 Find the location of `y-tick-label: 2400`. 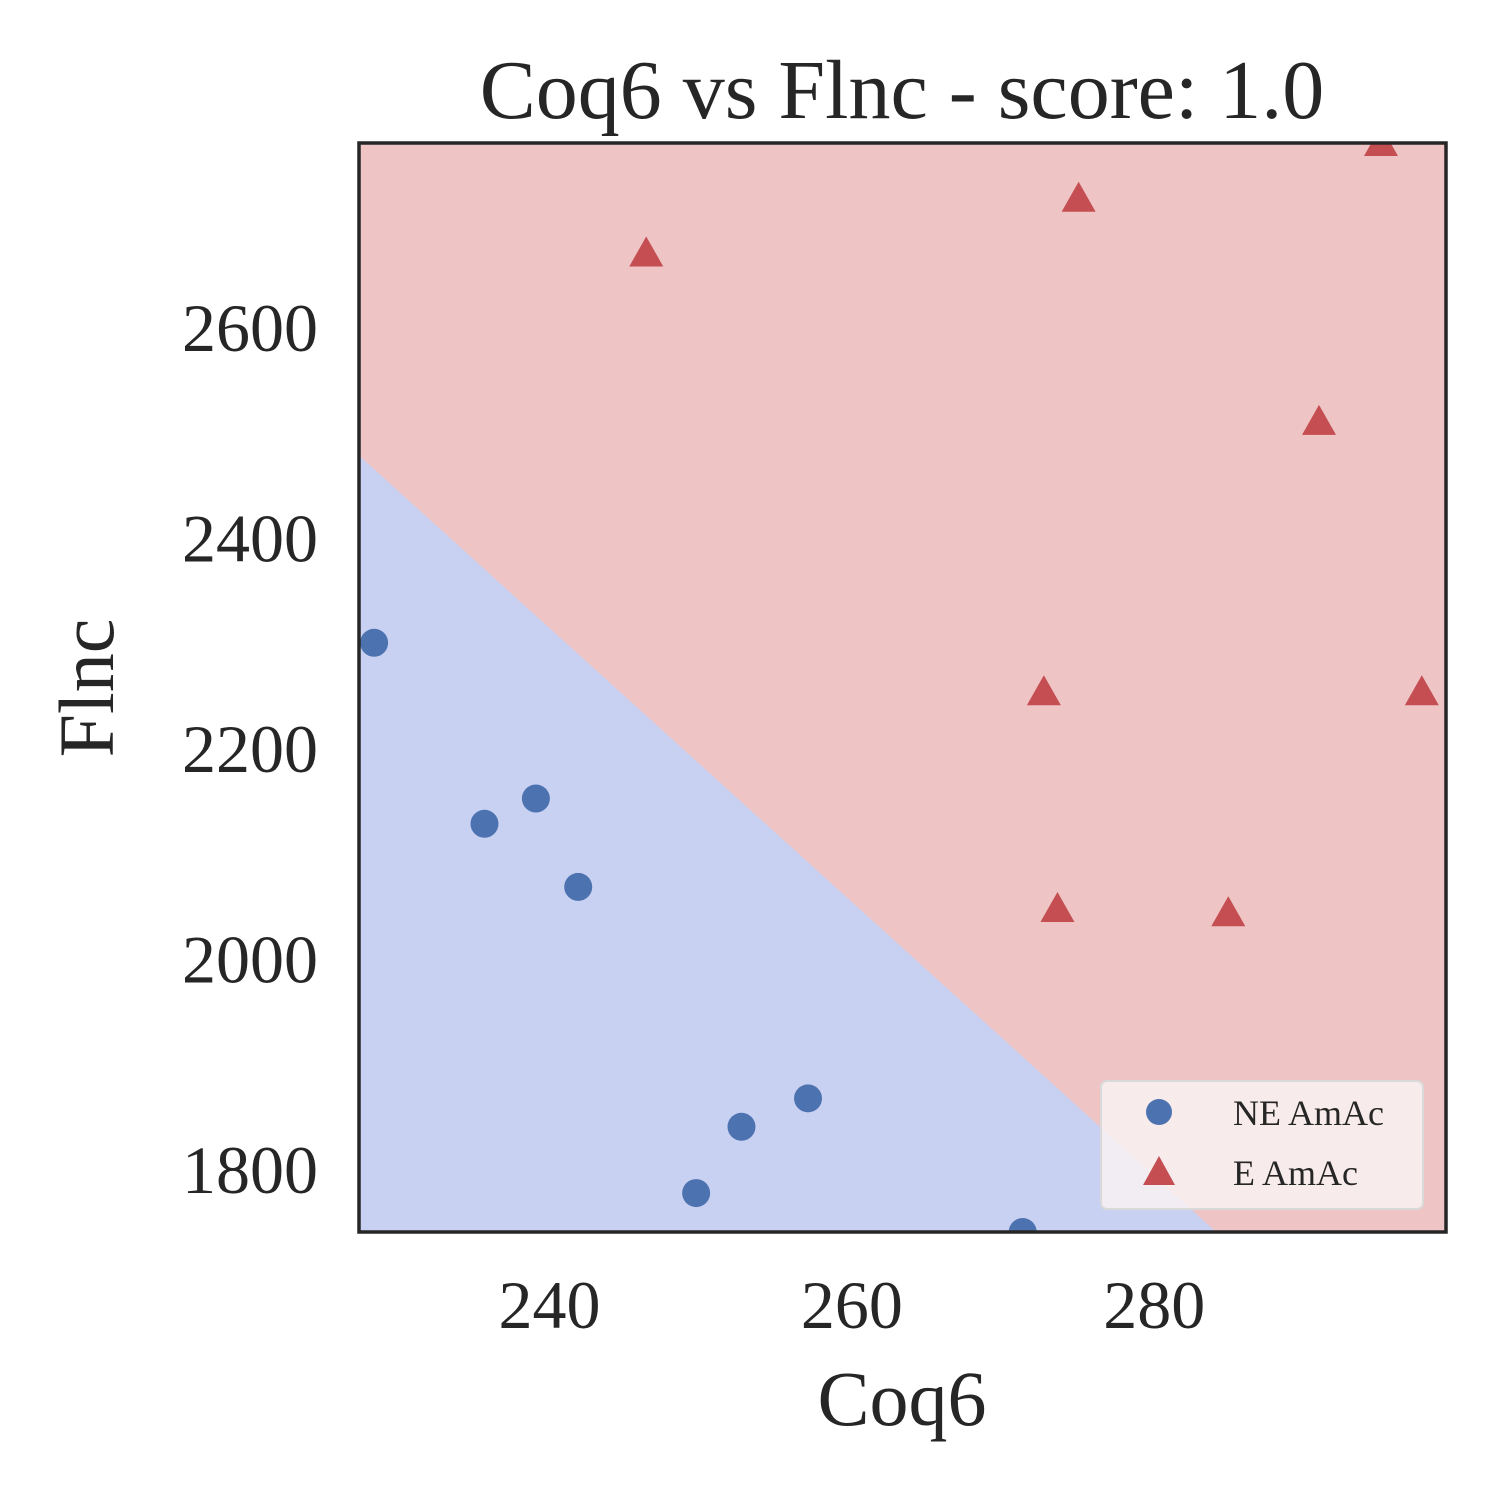

y-tick-label: 2400 is located at coordinates (250, 539).